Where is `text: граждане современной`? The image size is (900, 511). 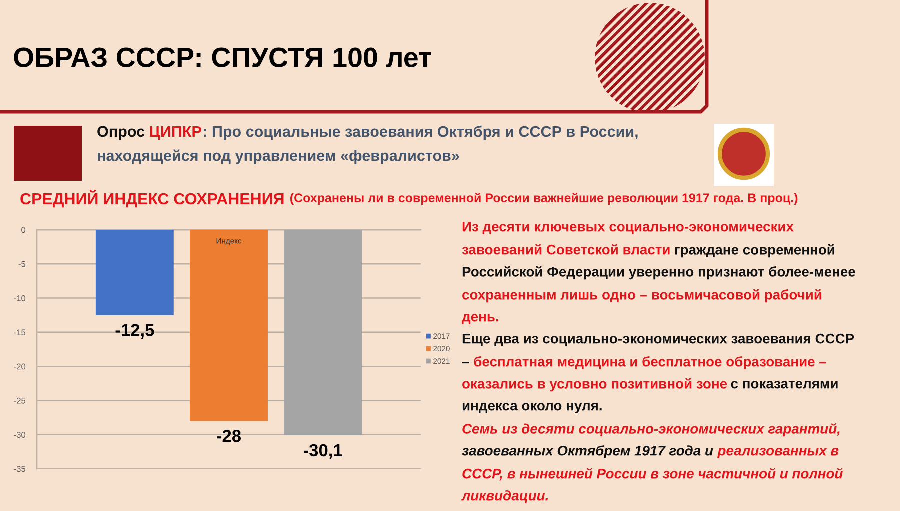 text: граждане современной is located at coordinates (754, 251).